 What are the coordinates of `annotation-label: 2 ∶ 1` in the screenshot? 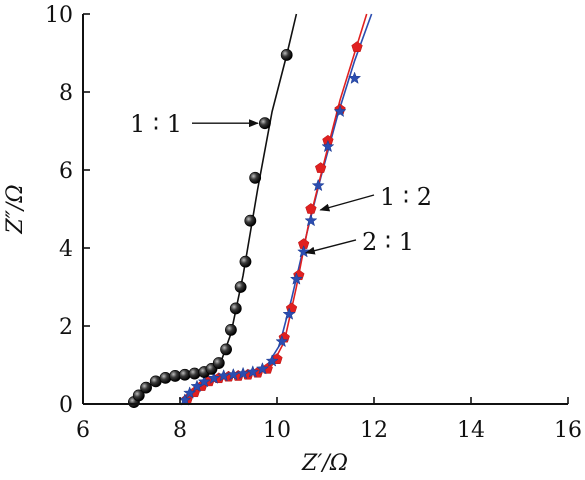 It's located at (388, 242).